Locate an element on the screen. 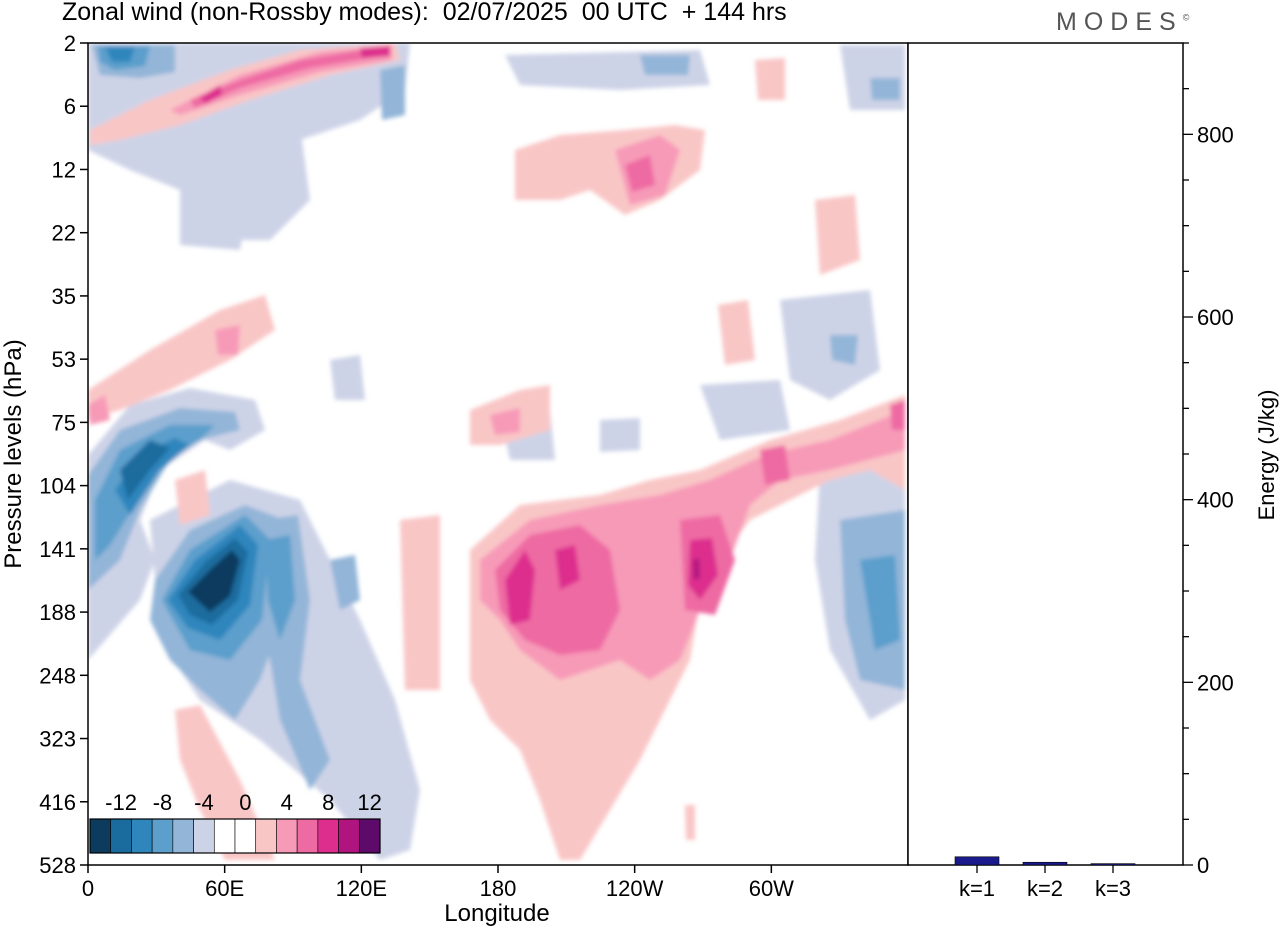 The height and width of the screenshot is (930, 1280). x-tick-label: 120W is located at coordinates (635, 888).